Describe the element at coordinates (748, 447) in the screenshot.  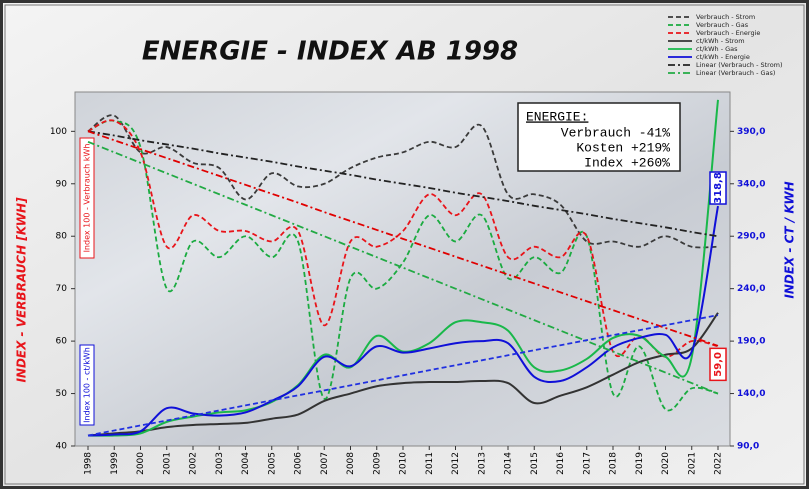
I see `y2-tick-label: 90,0` at that location.